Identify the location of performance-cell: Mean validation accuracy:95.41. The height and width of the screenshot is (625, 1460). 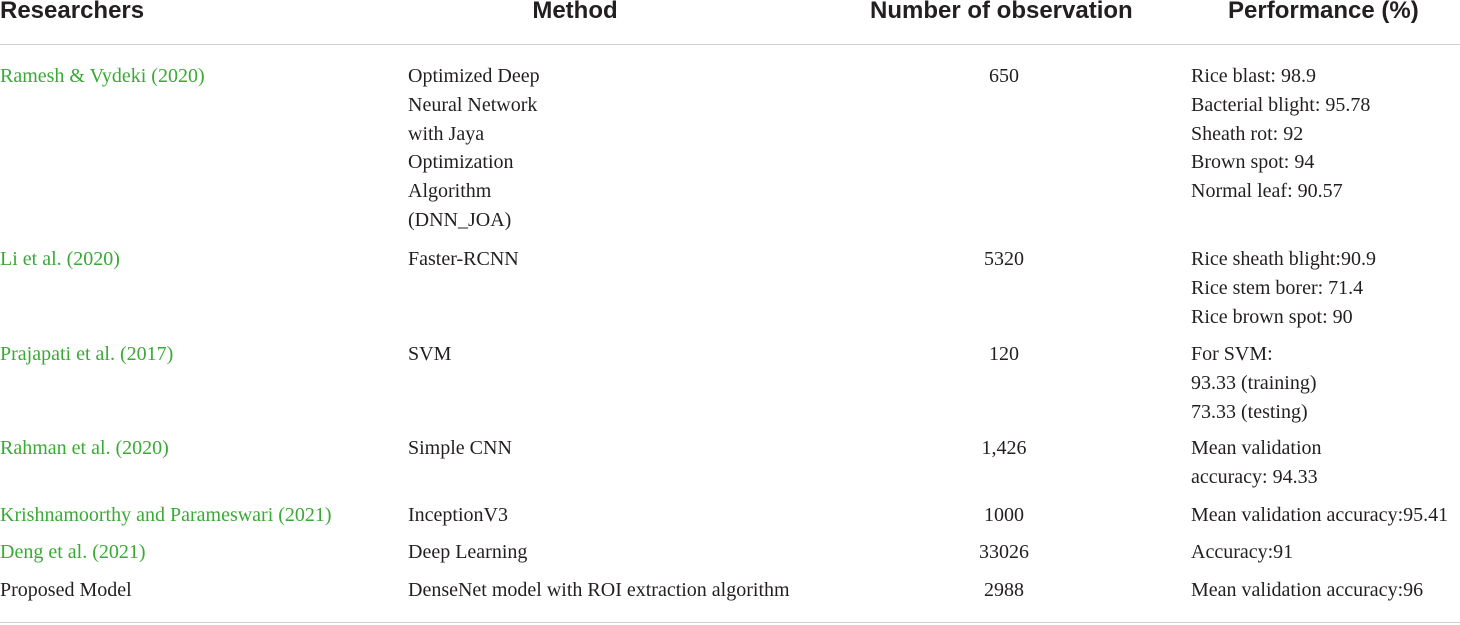
(1319, 515).